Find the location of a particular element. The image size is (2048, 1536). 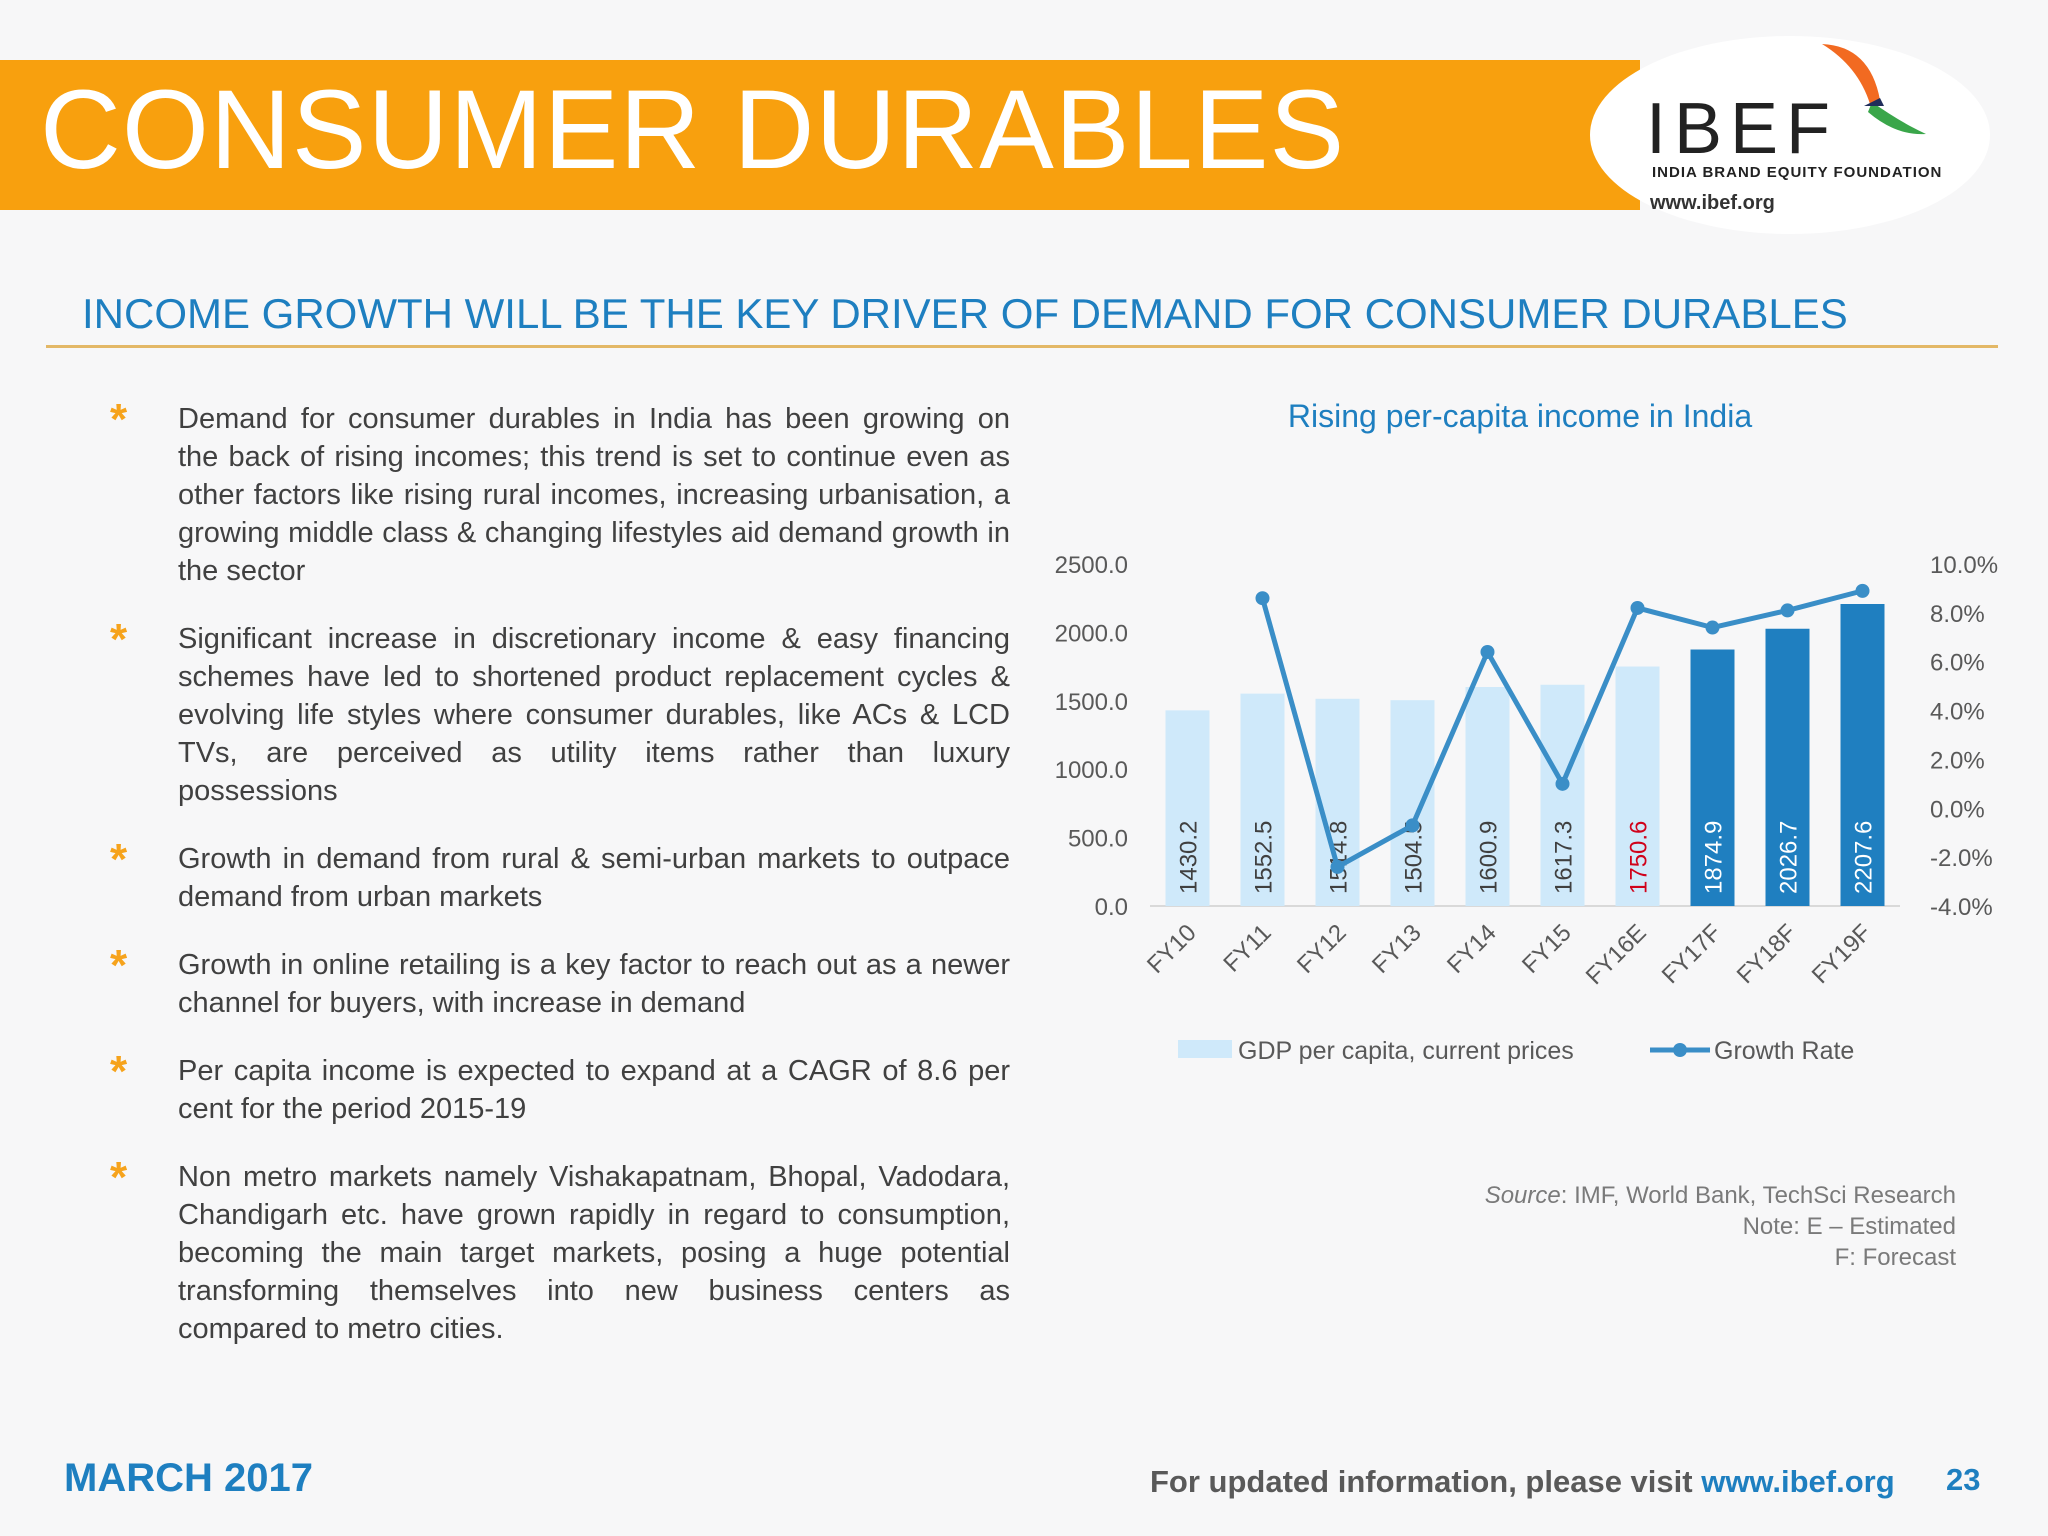

y-right-tick-label: 6.0% is located at coordinates (1957, 663).